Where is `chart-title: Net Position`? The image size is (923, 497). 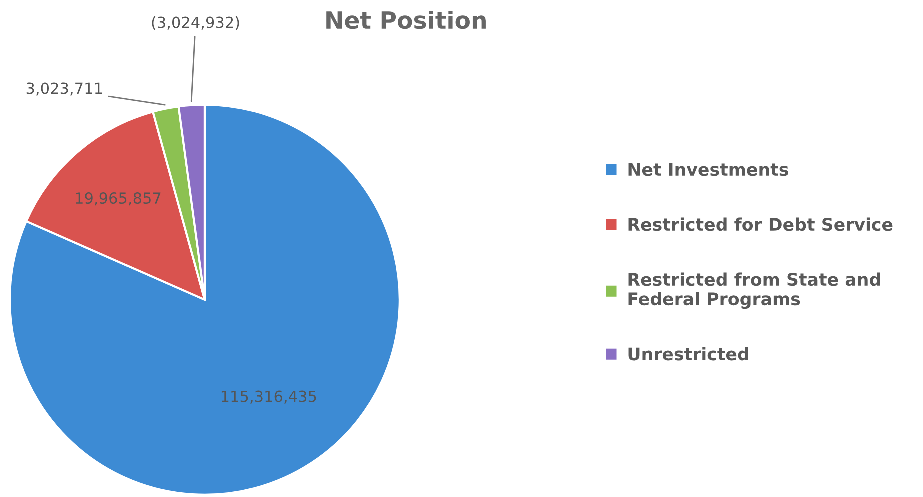
chart-title: Net Position is located at coordinates (406, 20).